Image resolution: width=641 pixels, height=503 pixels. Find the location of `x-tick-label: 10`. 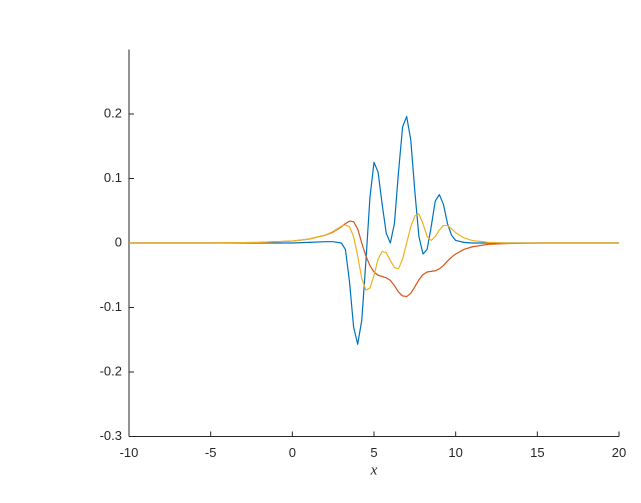

x-tick-label: 10 is located at coordinates (455, 452).